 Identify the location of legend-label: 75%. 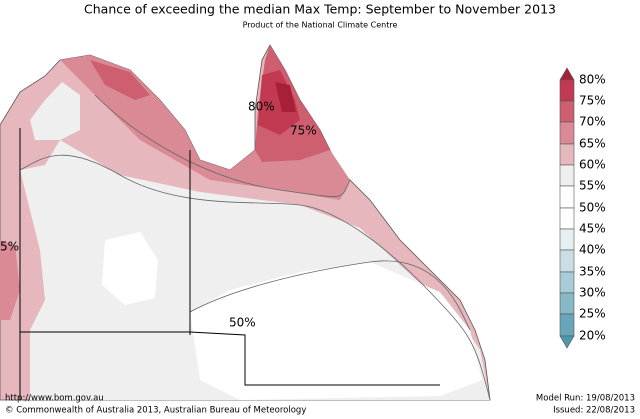
(592, 101).